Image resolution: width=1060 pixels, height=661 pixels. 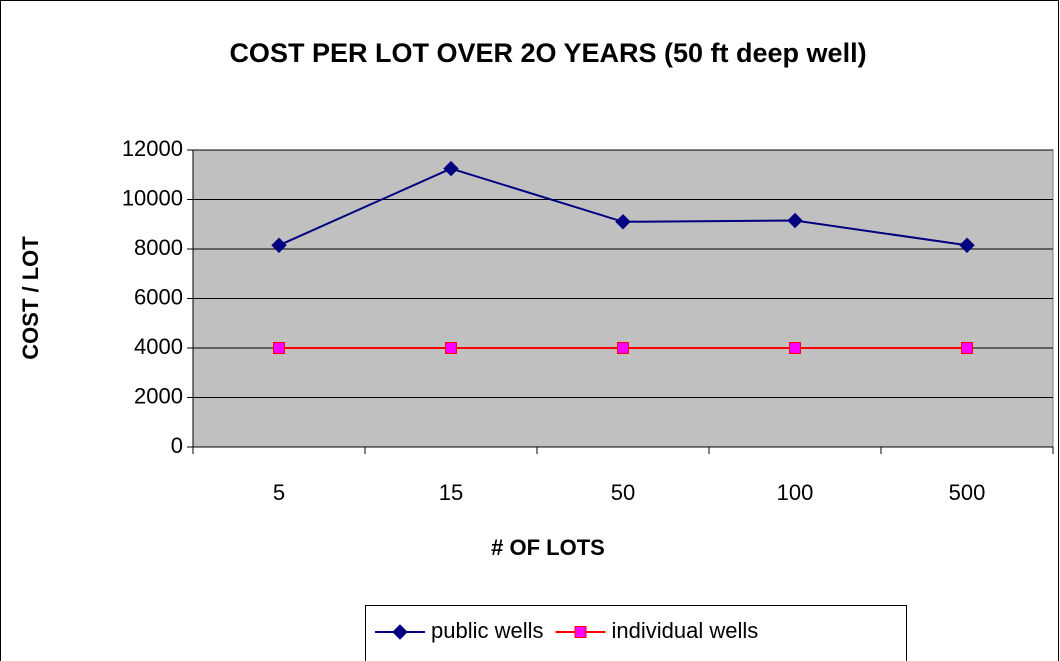 What do you see at coordinates (451, 492) in the screenshot?
I see `x-tick-label: 15` at bounding box center [451, 492].